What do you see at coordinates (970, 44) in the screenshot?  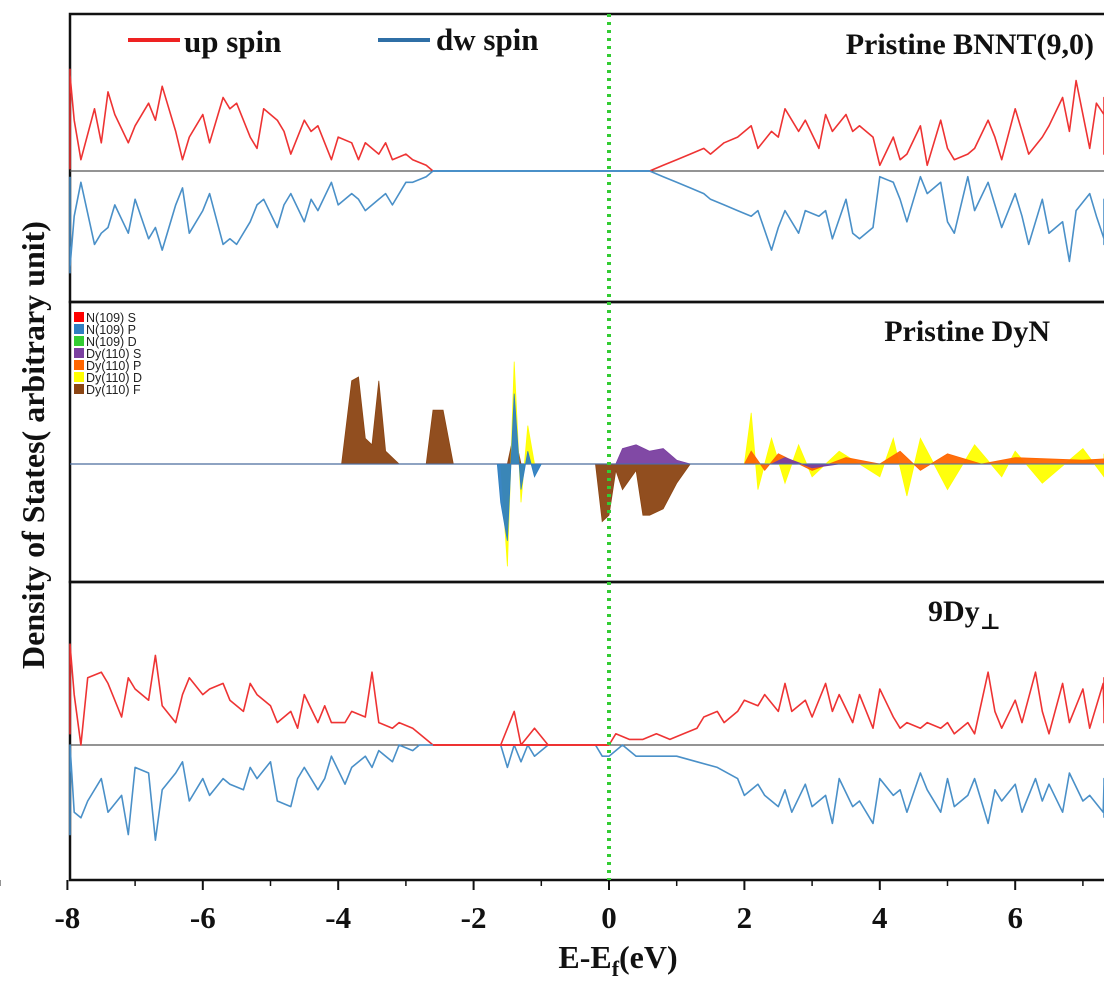 I see `panel-1-title: Pristine BNNT(9,0)` at bounding box center [970, 44].